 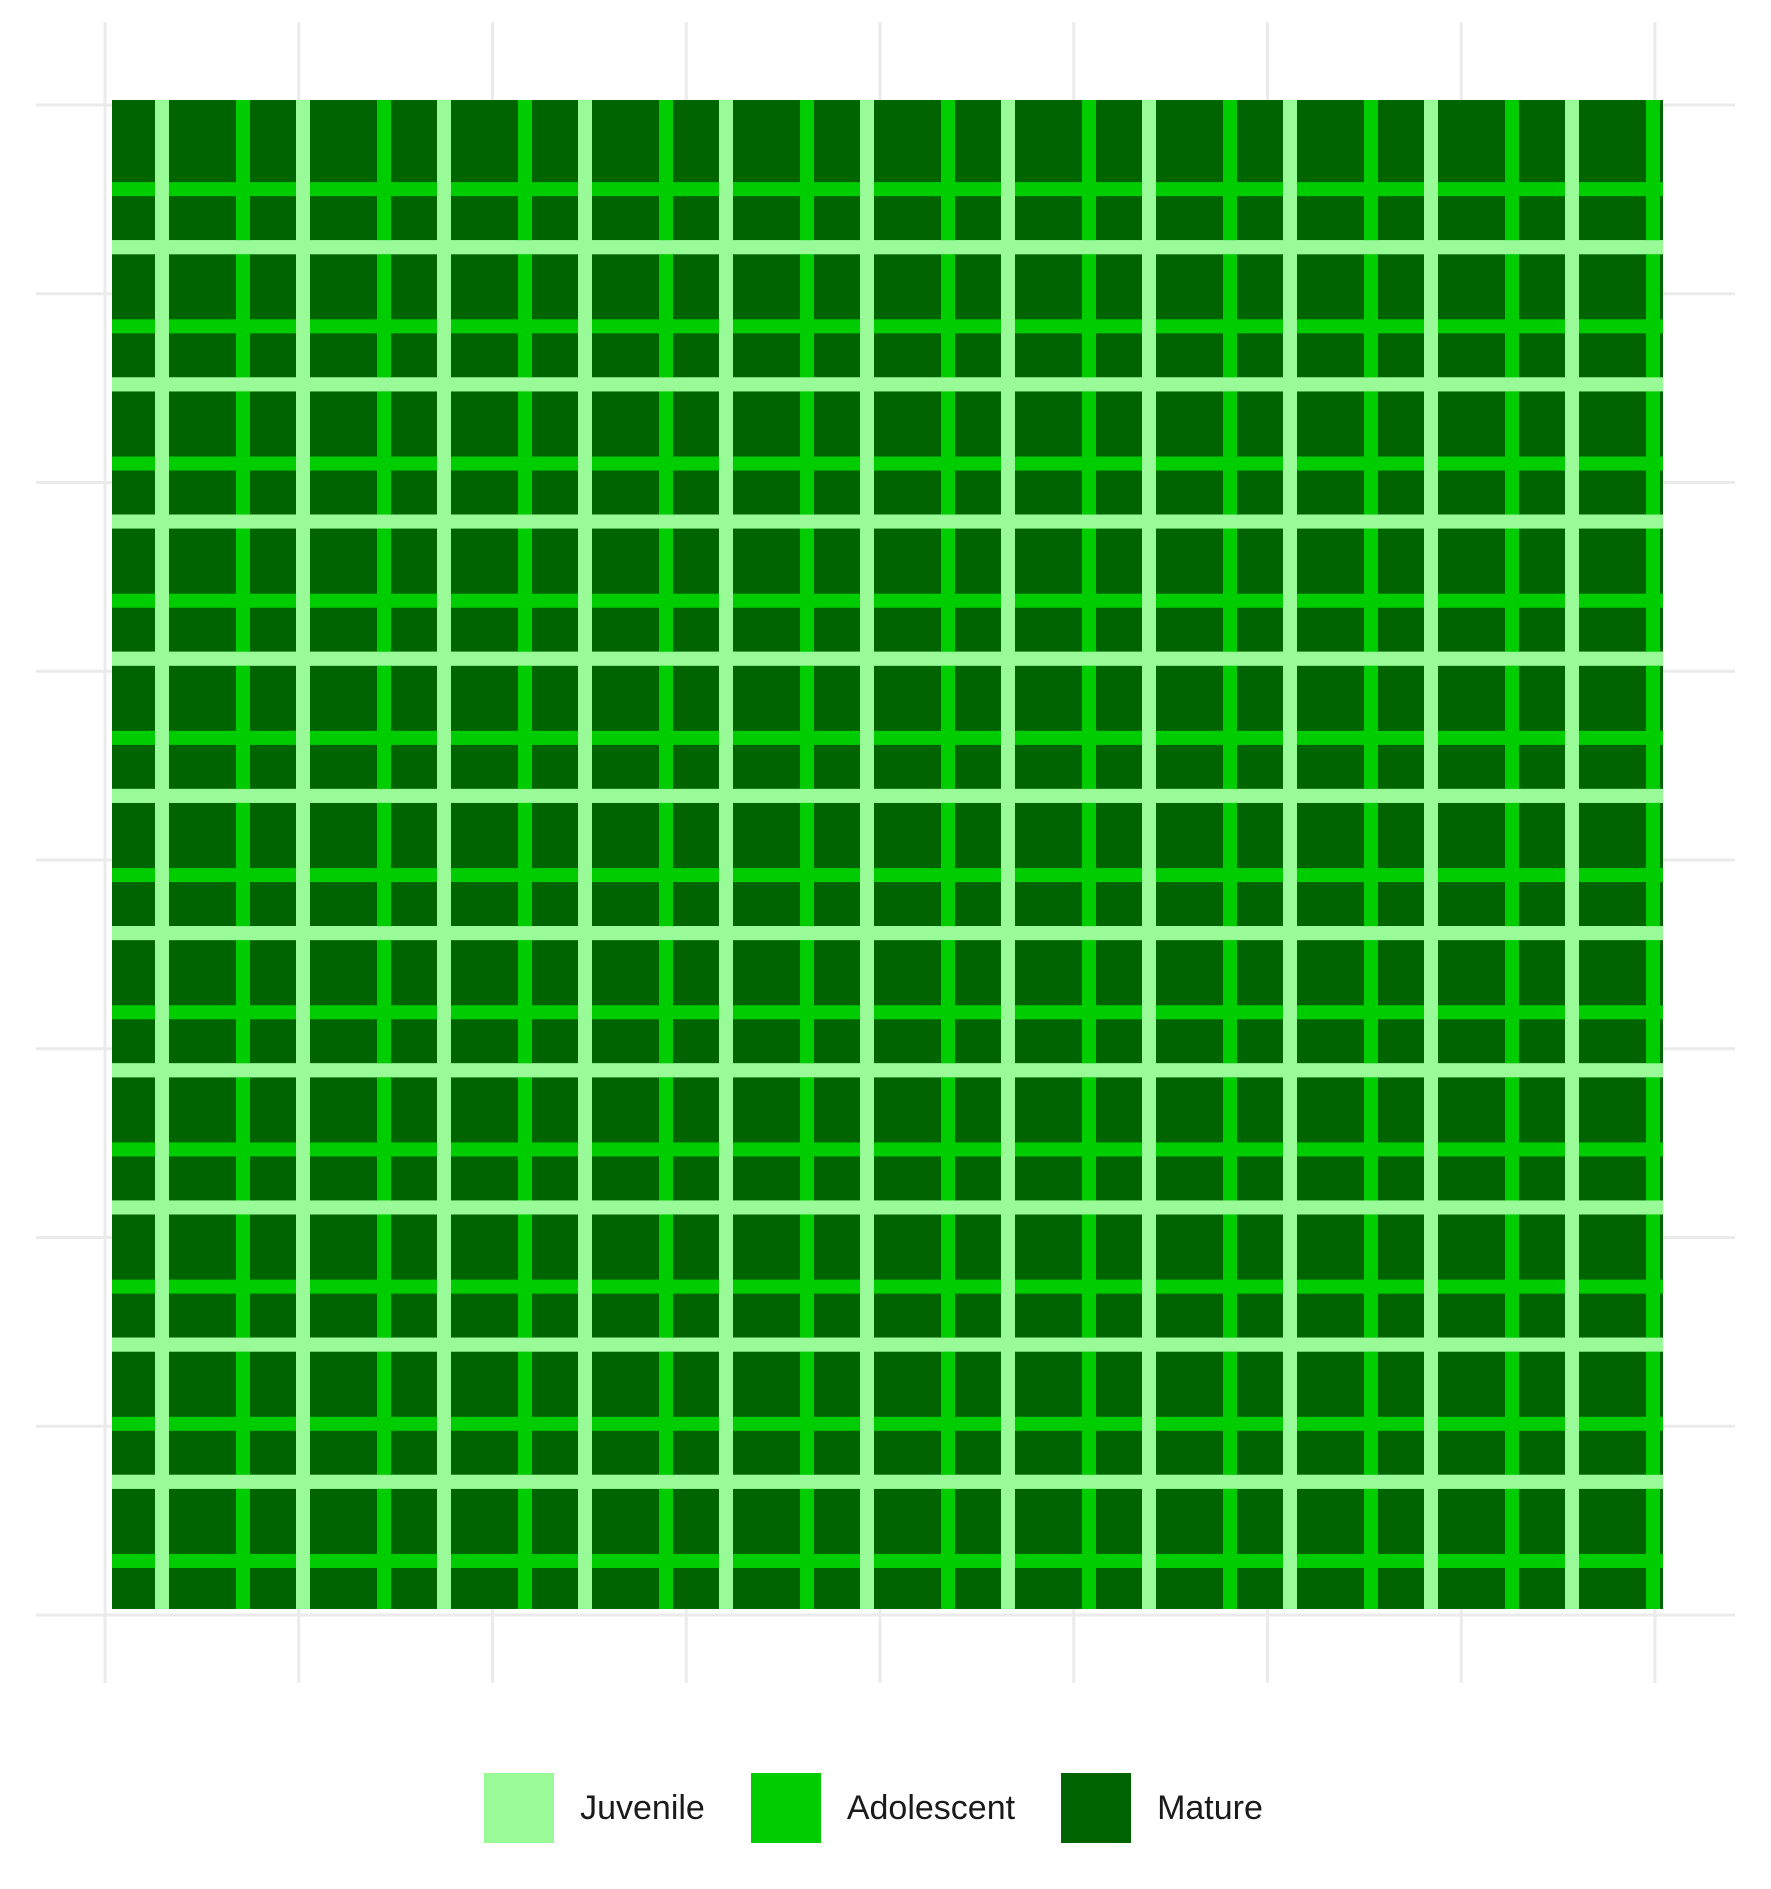 I want to click on legend-item-mature: Mature, so click(x=1174, y=1808).